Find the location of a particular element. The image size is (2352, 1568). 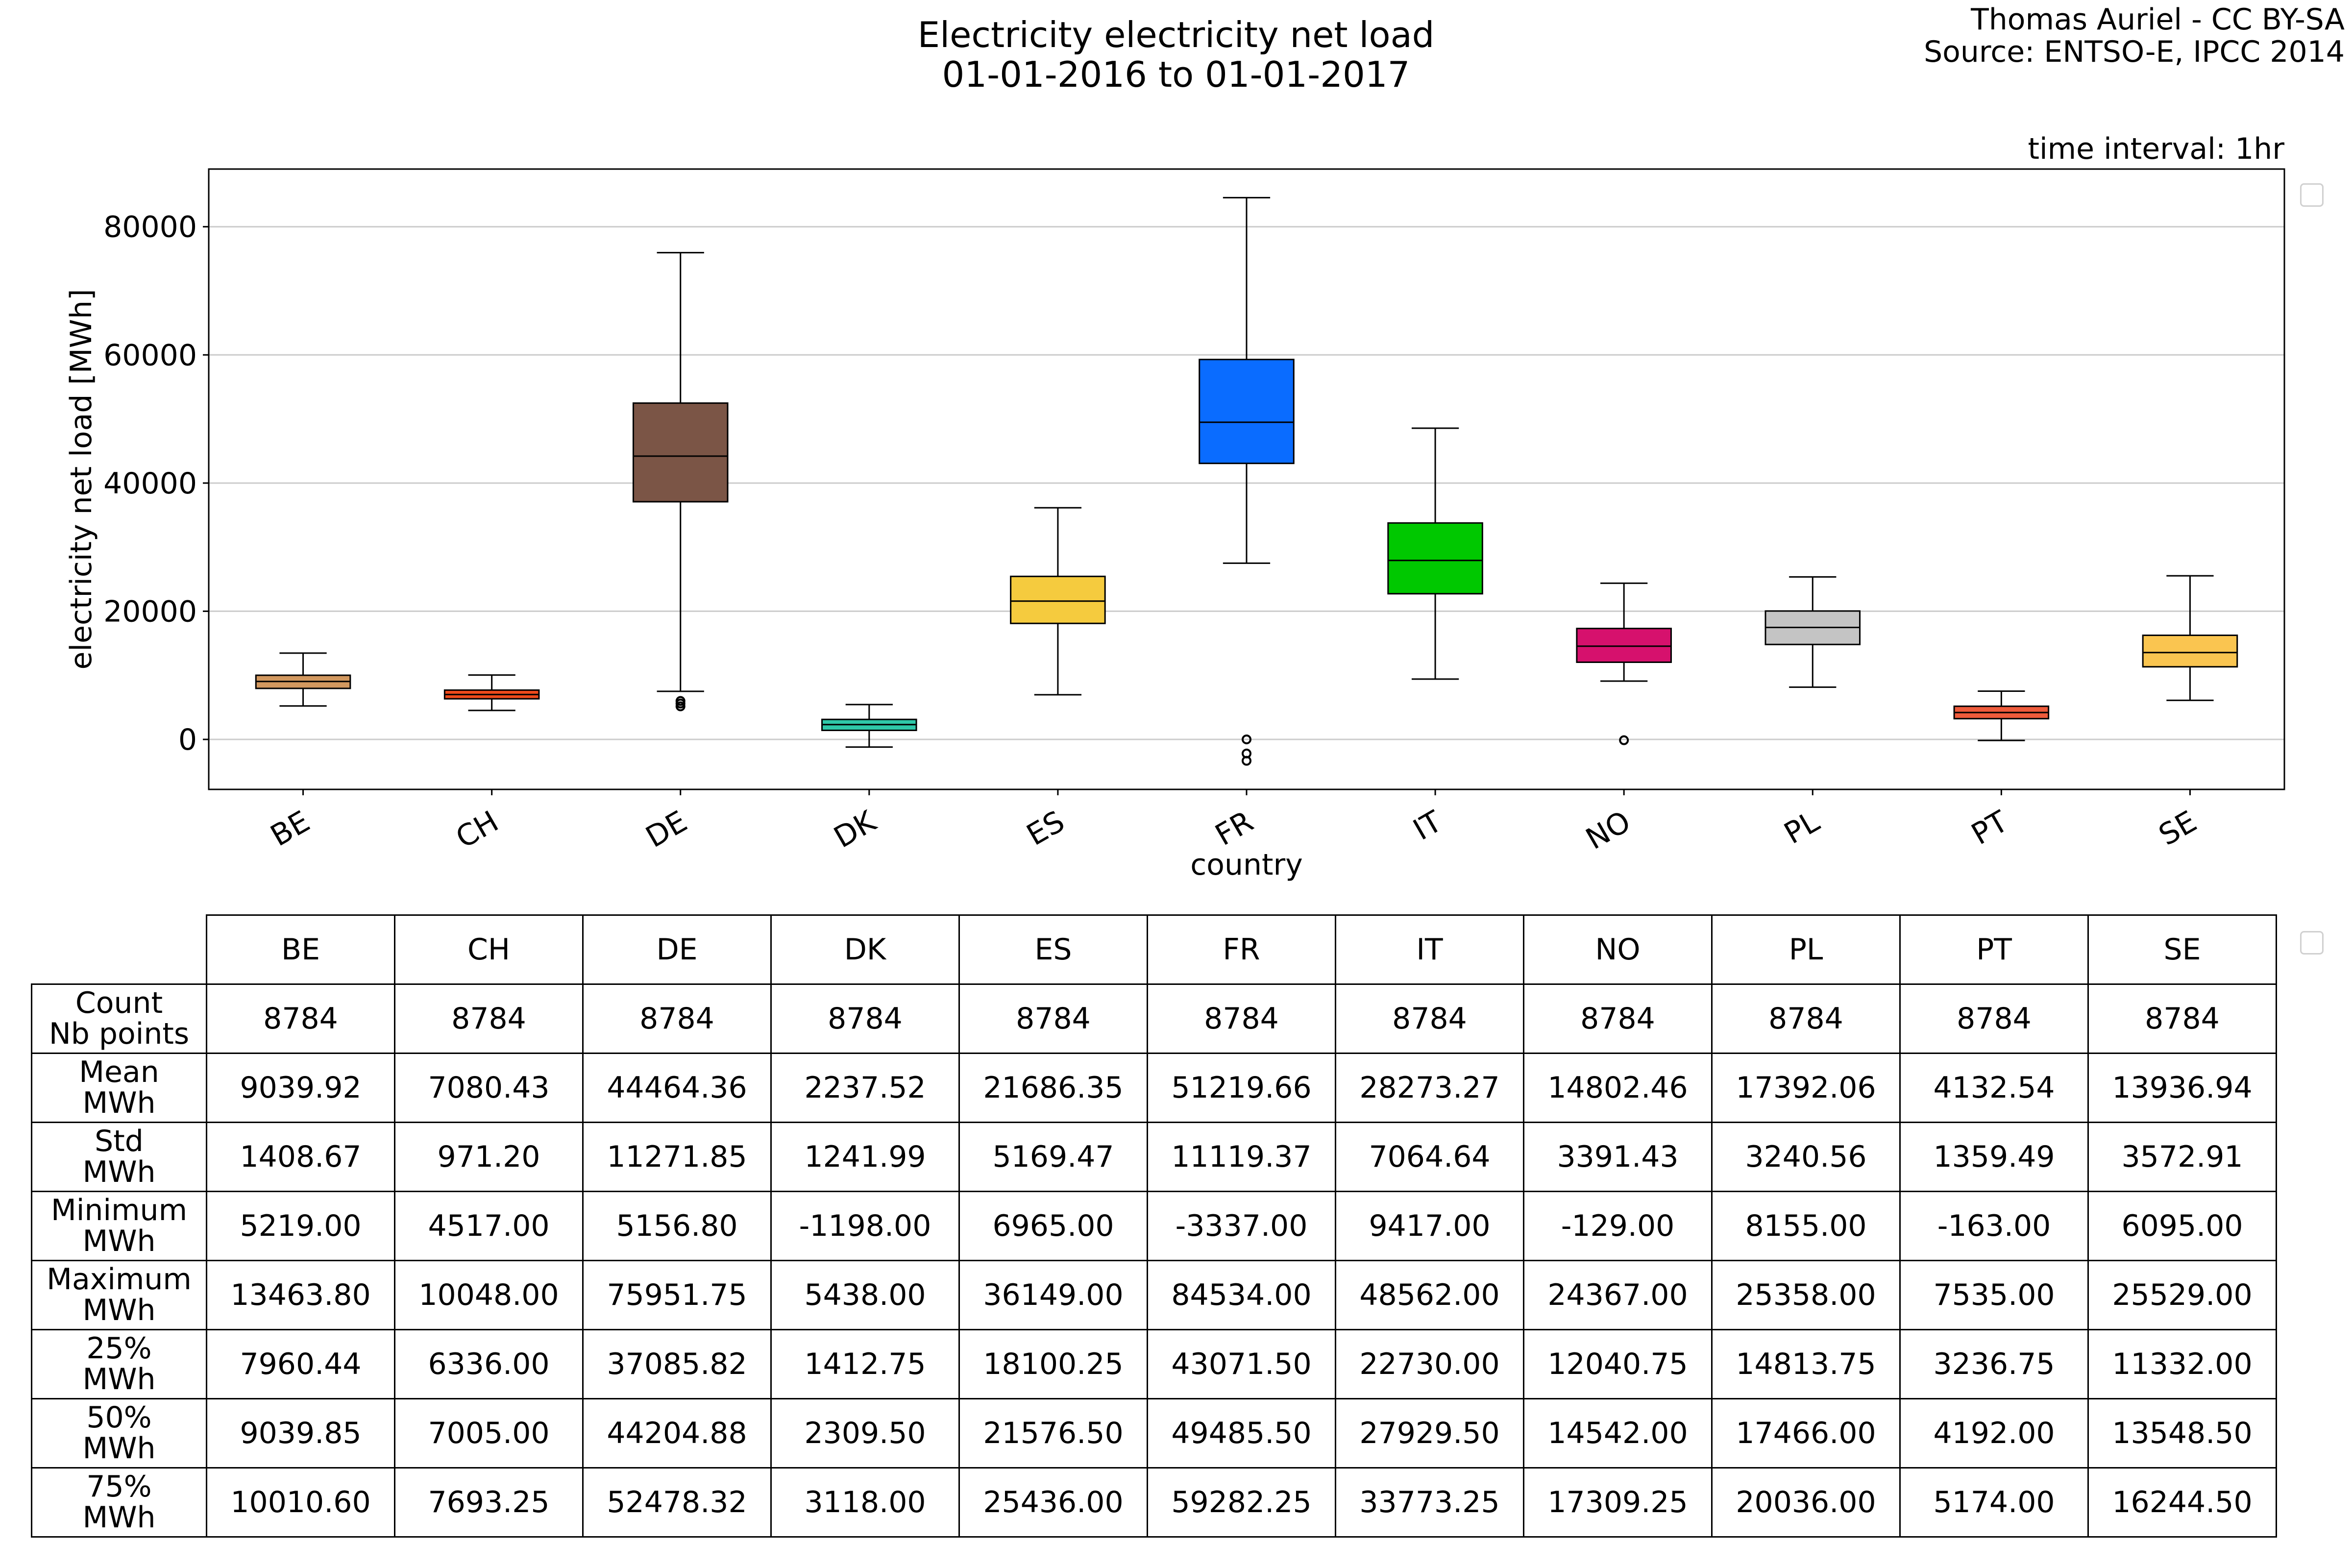

box-CH is located at coordinates (491, 692).